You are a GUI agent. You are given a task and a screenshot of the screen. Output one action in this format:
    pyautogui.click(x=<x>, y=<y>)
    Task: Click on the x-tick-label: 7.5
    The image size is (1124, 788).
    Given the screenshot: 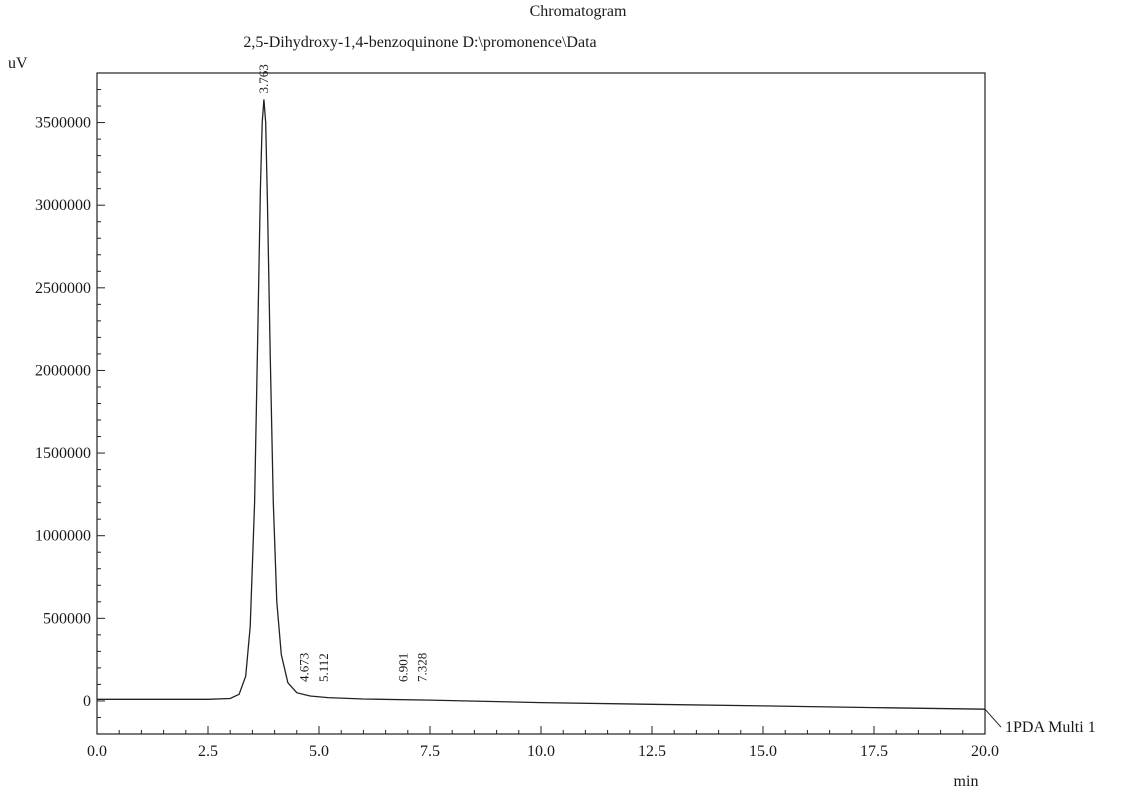 What is the action you would take?
    pyautogui.click(x=430, y=751)
    